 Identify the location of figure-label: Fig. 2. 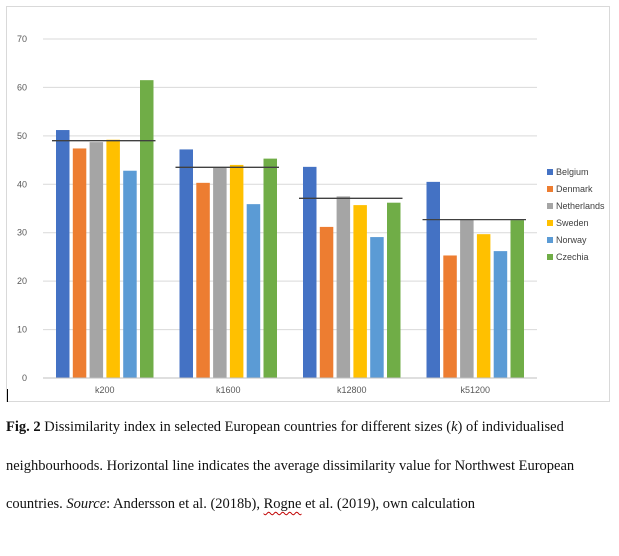
(23, 427).